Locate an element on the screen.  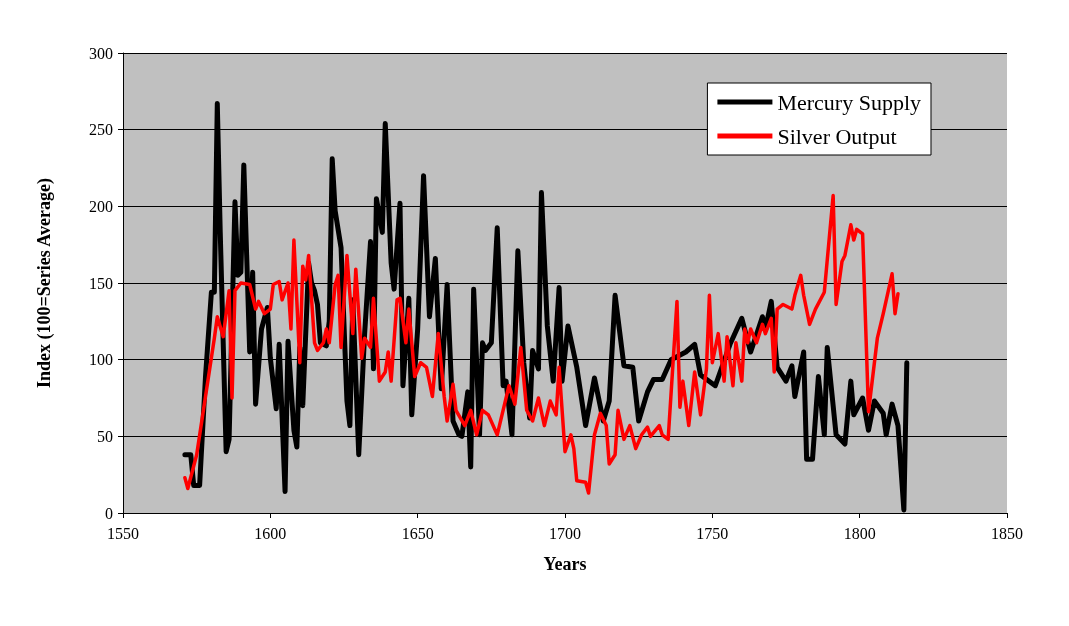
x-tick-label: 1850 is located at coordinates (1007, 533).